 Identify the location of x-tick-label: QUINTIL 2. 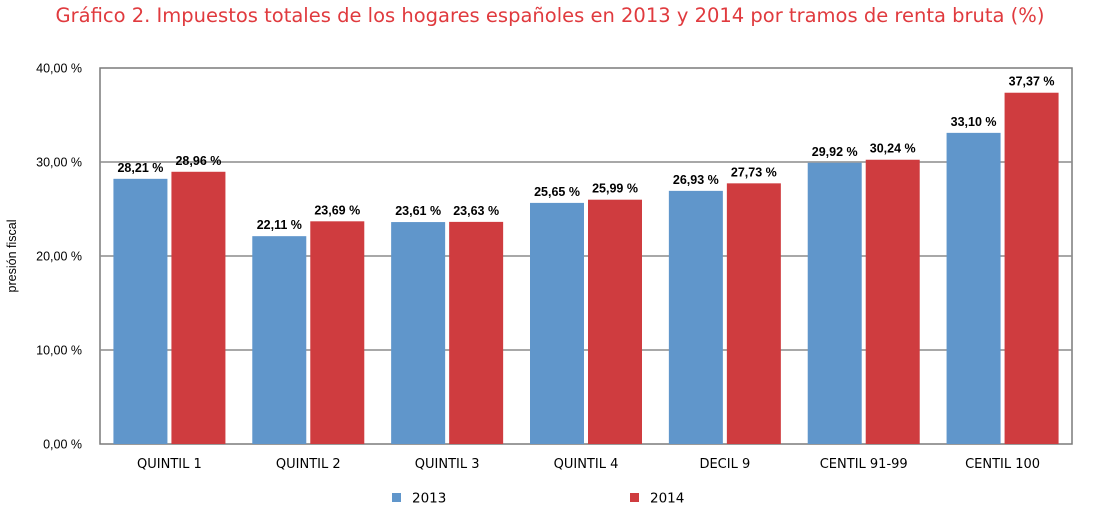
(308, 464).